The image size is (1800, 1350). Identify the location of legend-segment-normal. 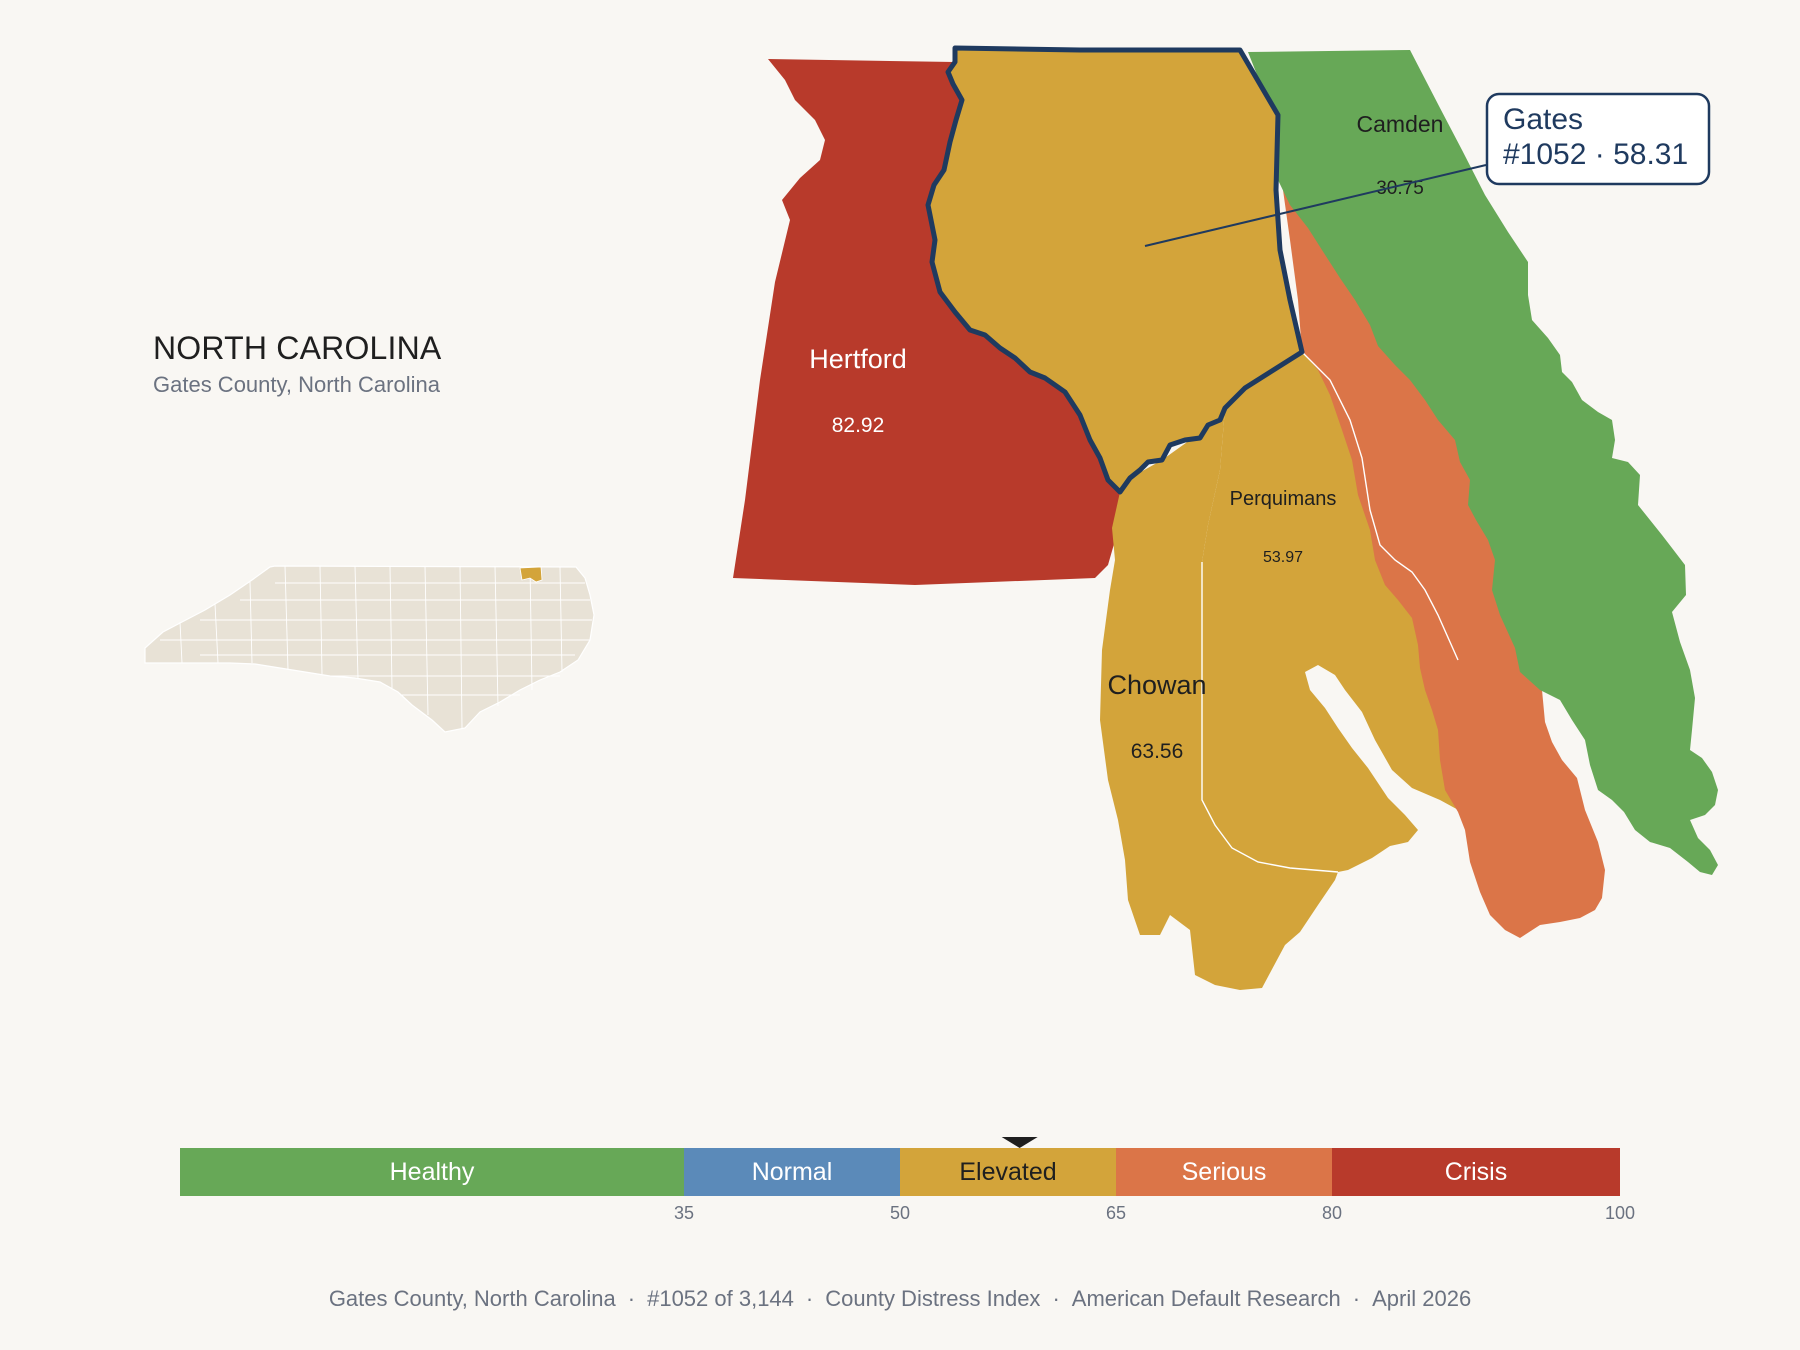
(792, 1172).